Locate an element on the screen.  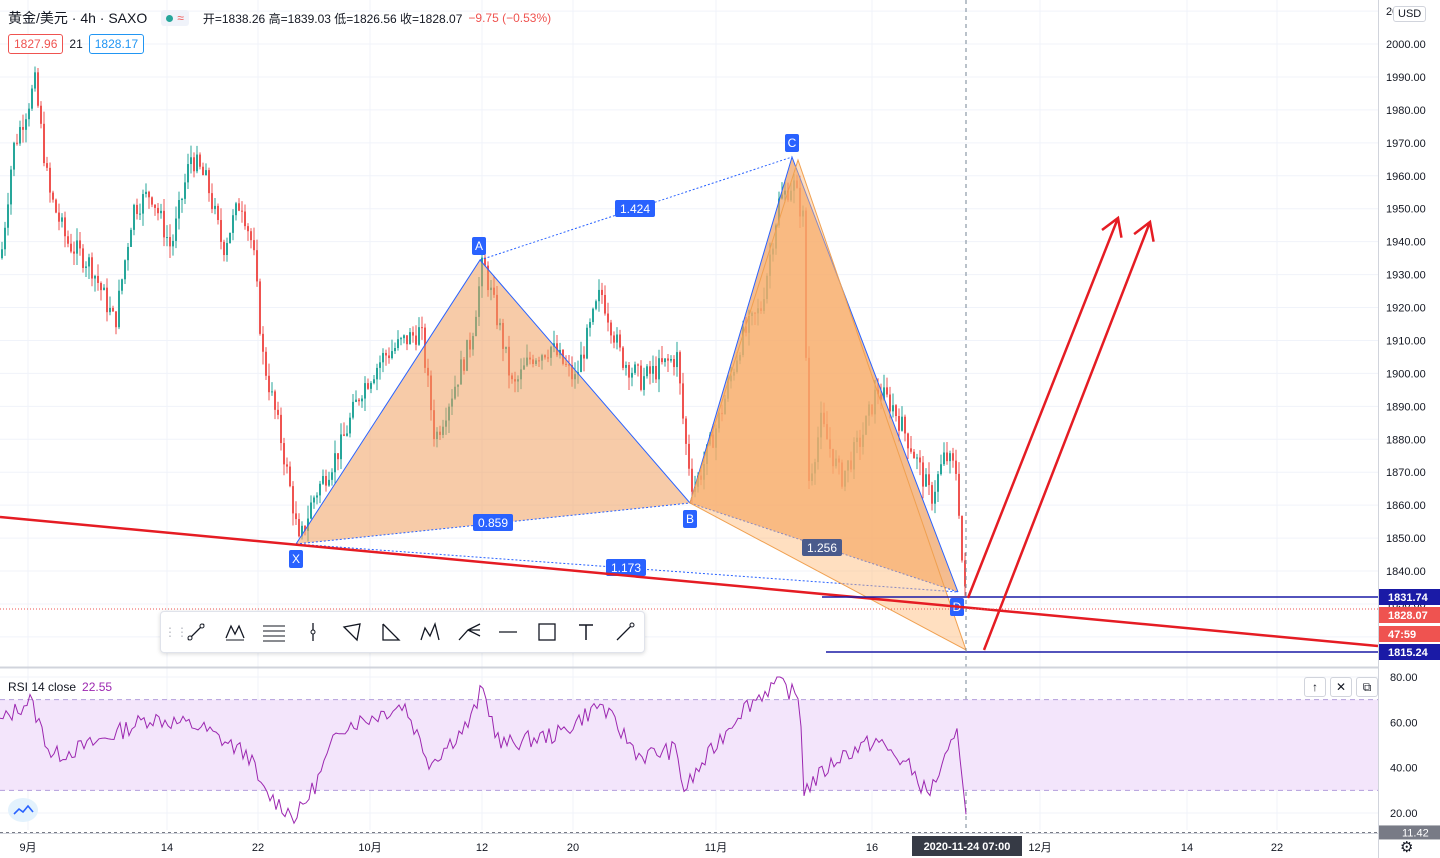
rsi-title: RSI 14 close is located at coordinates (42, 687).